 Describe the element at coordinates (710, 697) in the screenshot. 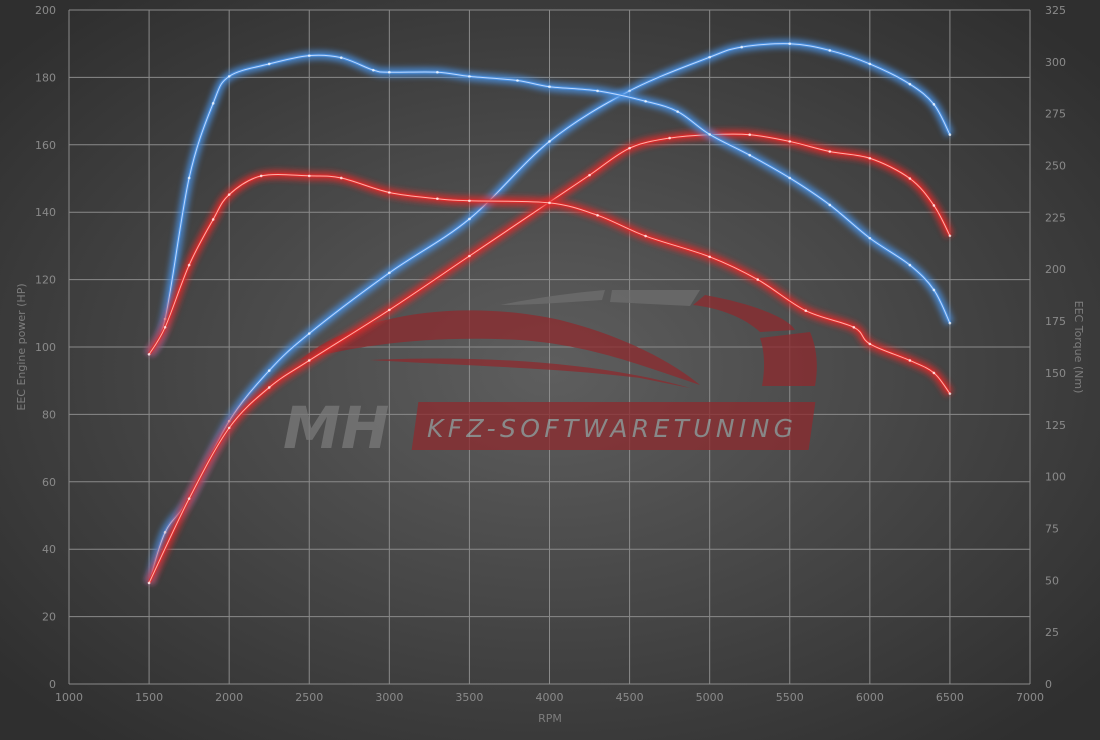

I see `x-tick-label: 5000` at that location.